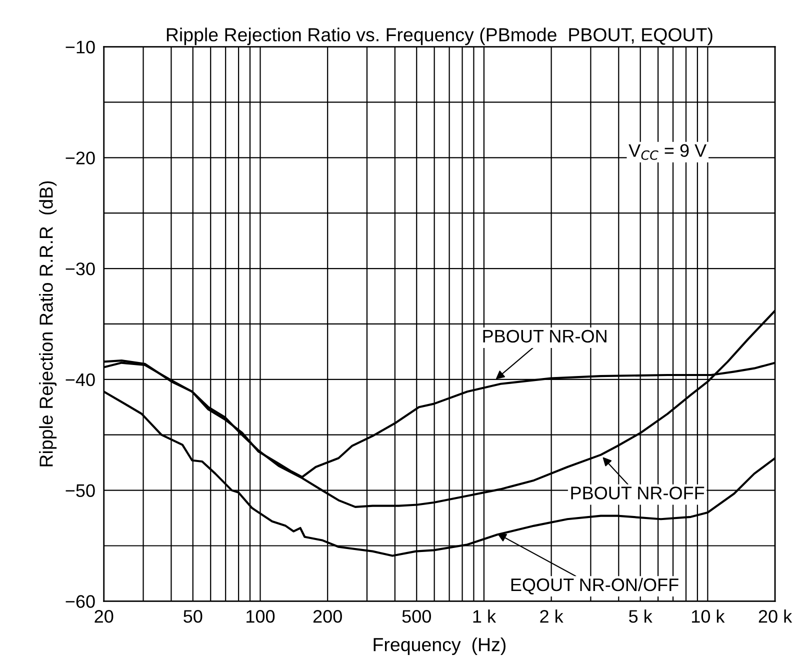 Image resolution: width=799 pixels, height=668 pixels. I want to click on y-tick-label: −50, so click(80, 491).